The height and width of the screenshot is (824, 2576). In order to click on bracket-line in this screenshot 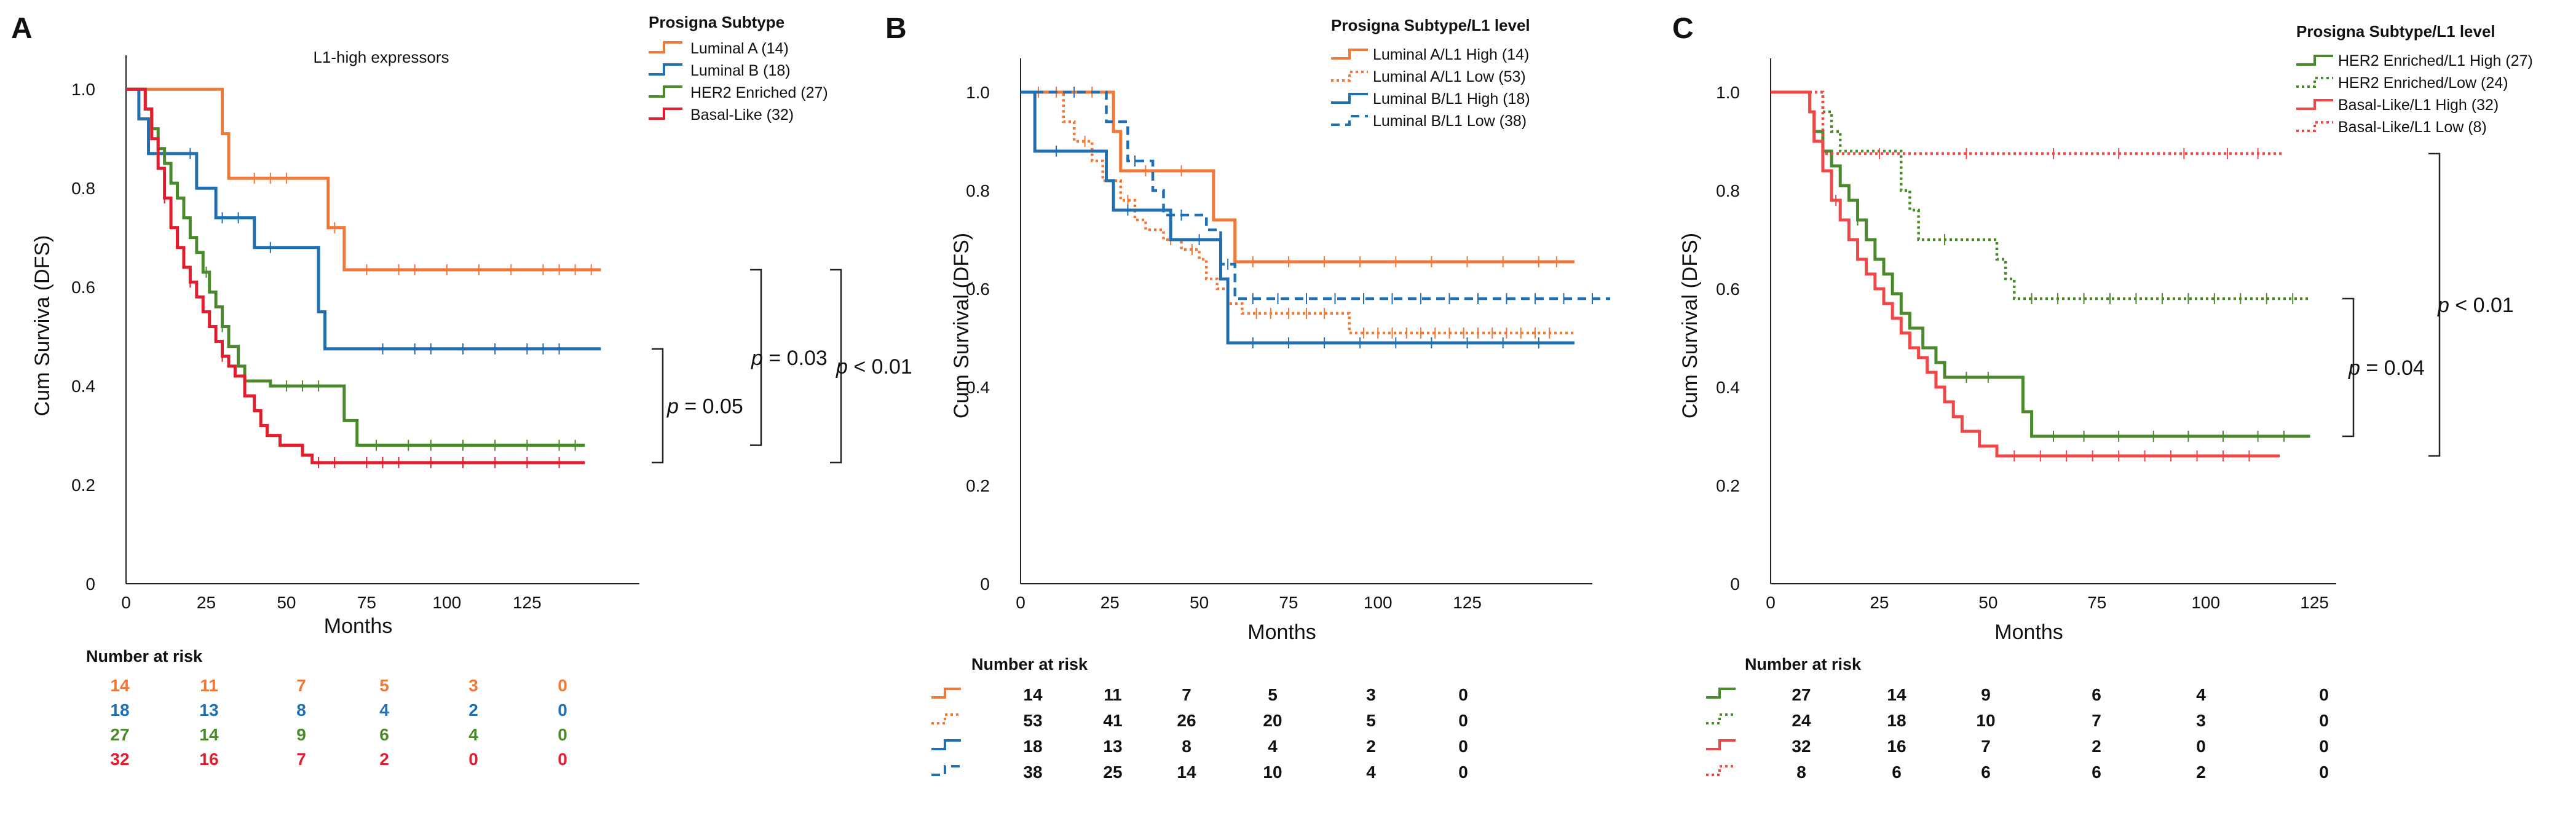, I will do `click(2348, 368)`.